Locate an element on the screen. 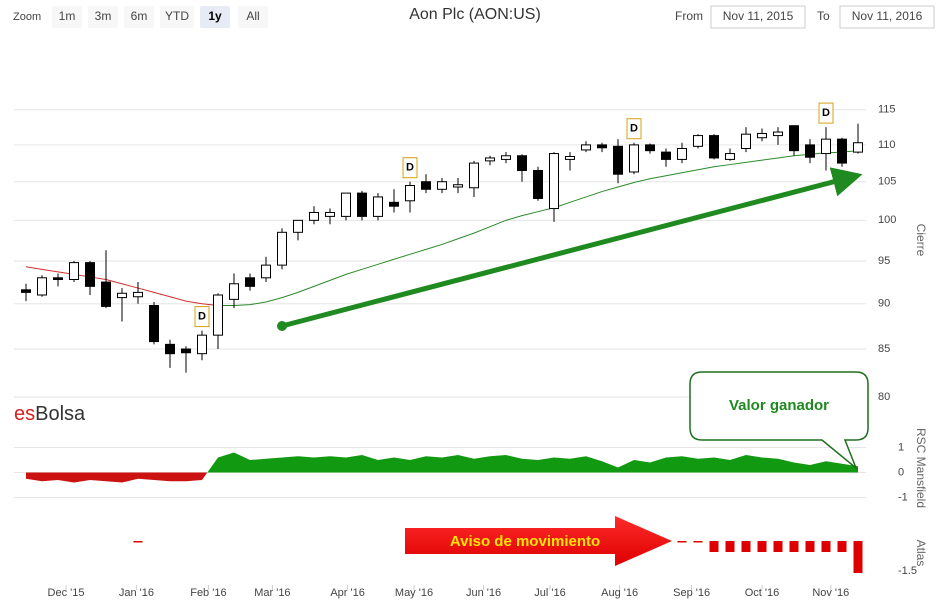 Image resolution: width=939 pixels, height=600 pixels. x-tick-label: Nov '16 is located at coordinates (830, 593).